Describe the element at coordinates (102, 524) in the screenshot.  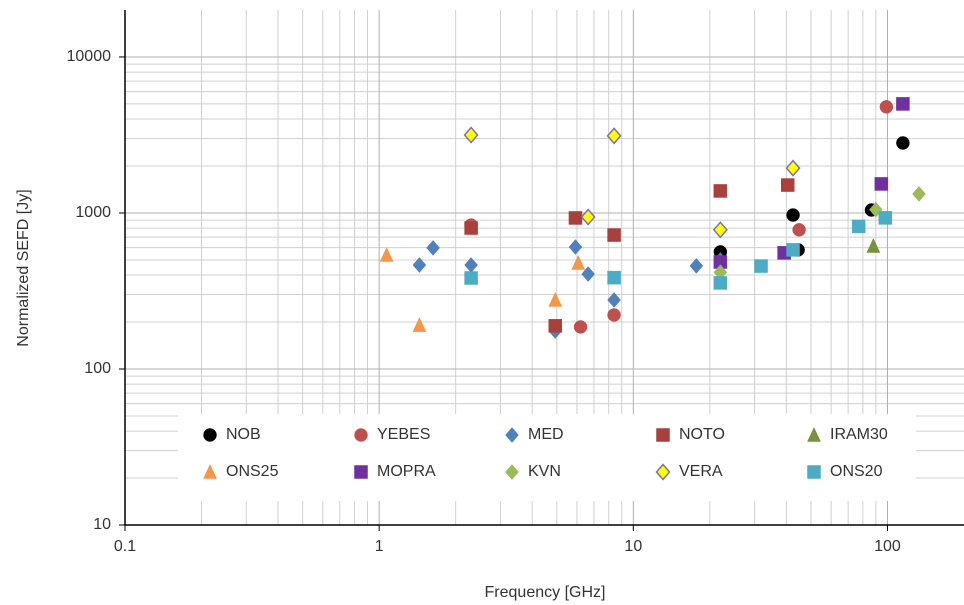
I see `y-tick-label: 10` at that location.